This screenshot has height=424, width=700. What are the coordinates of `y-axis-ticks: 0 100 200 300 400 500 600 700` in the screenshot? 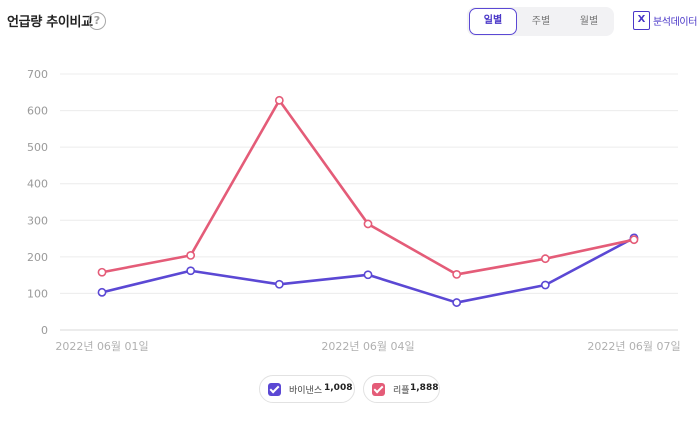 It's located at (37, 202).